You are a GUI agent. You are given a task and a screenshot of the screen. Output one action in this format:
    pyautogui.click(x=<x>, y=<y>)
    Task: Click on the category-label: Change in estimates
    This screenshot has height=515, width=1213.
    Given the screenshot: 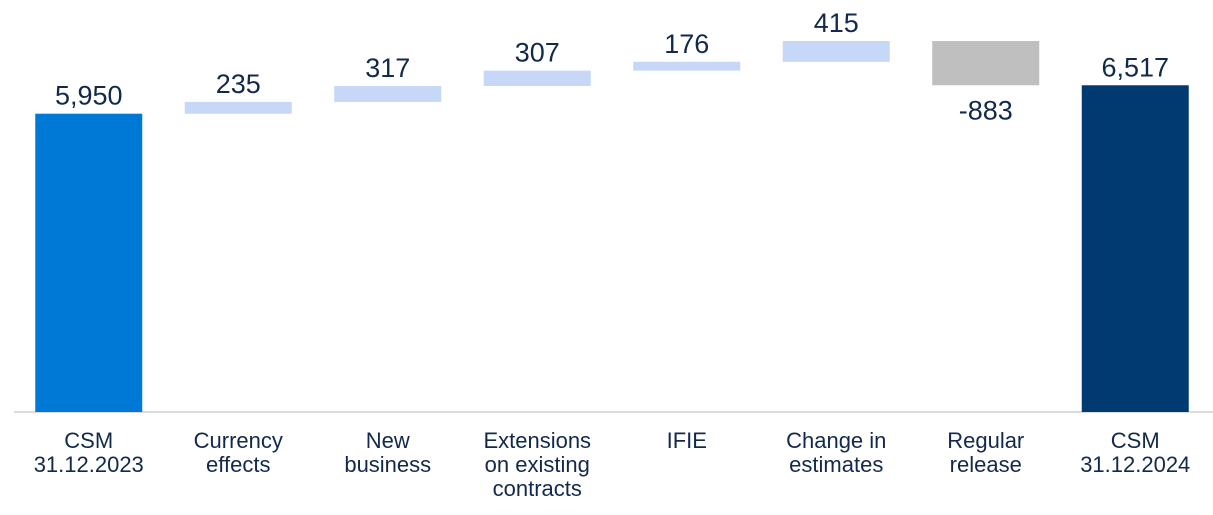 What is the action you would take?
    pyautogui.click(x=836, y=452)
    